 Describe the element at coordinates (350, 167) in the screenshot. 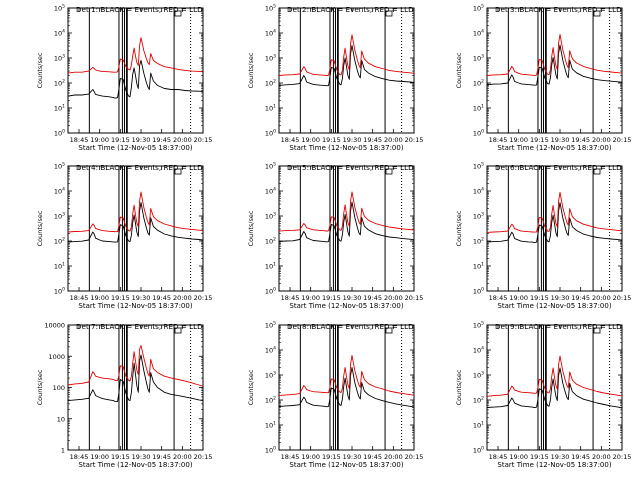

I see `chart-title: Det 5: BLACK = Events, RED = LLD` at that location.